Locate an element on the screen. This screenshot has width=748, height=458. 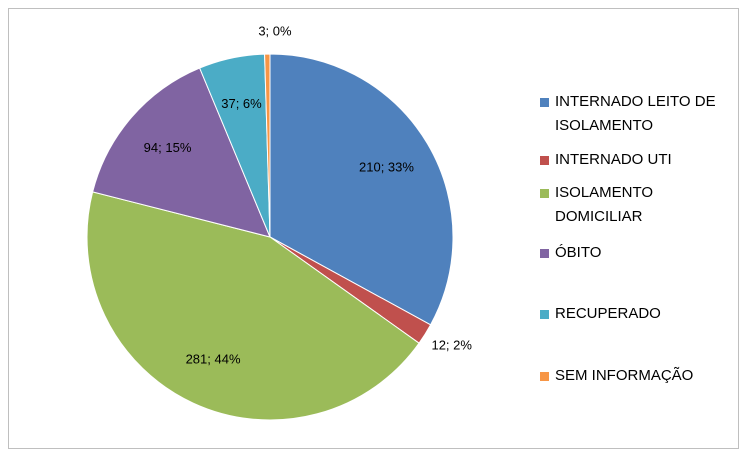
data-label: 210; 33% is located at coordinates (386, 166).